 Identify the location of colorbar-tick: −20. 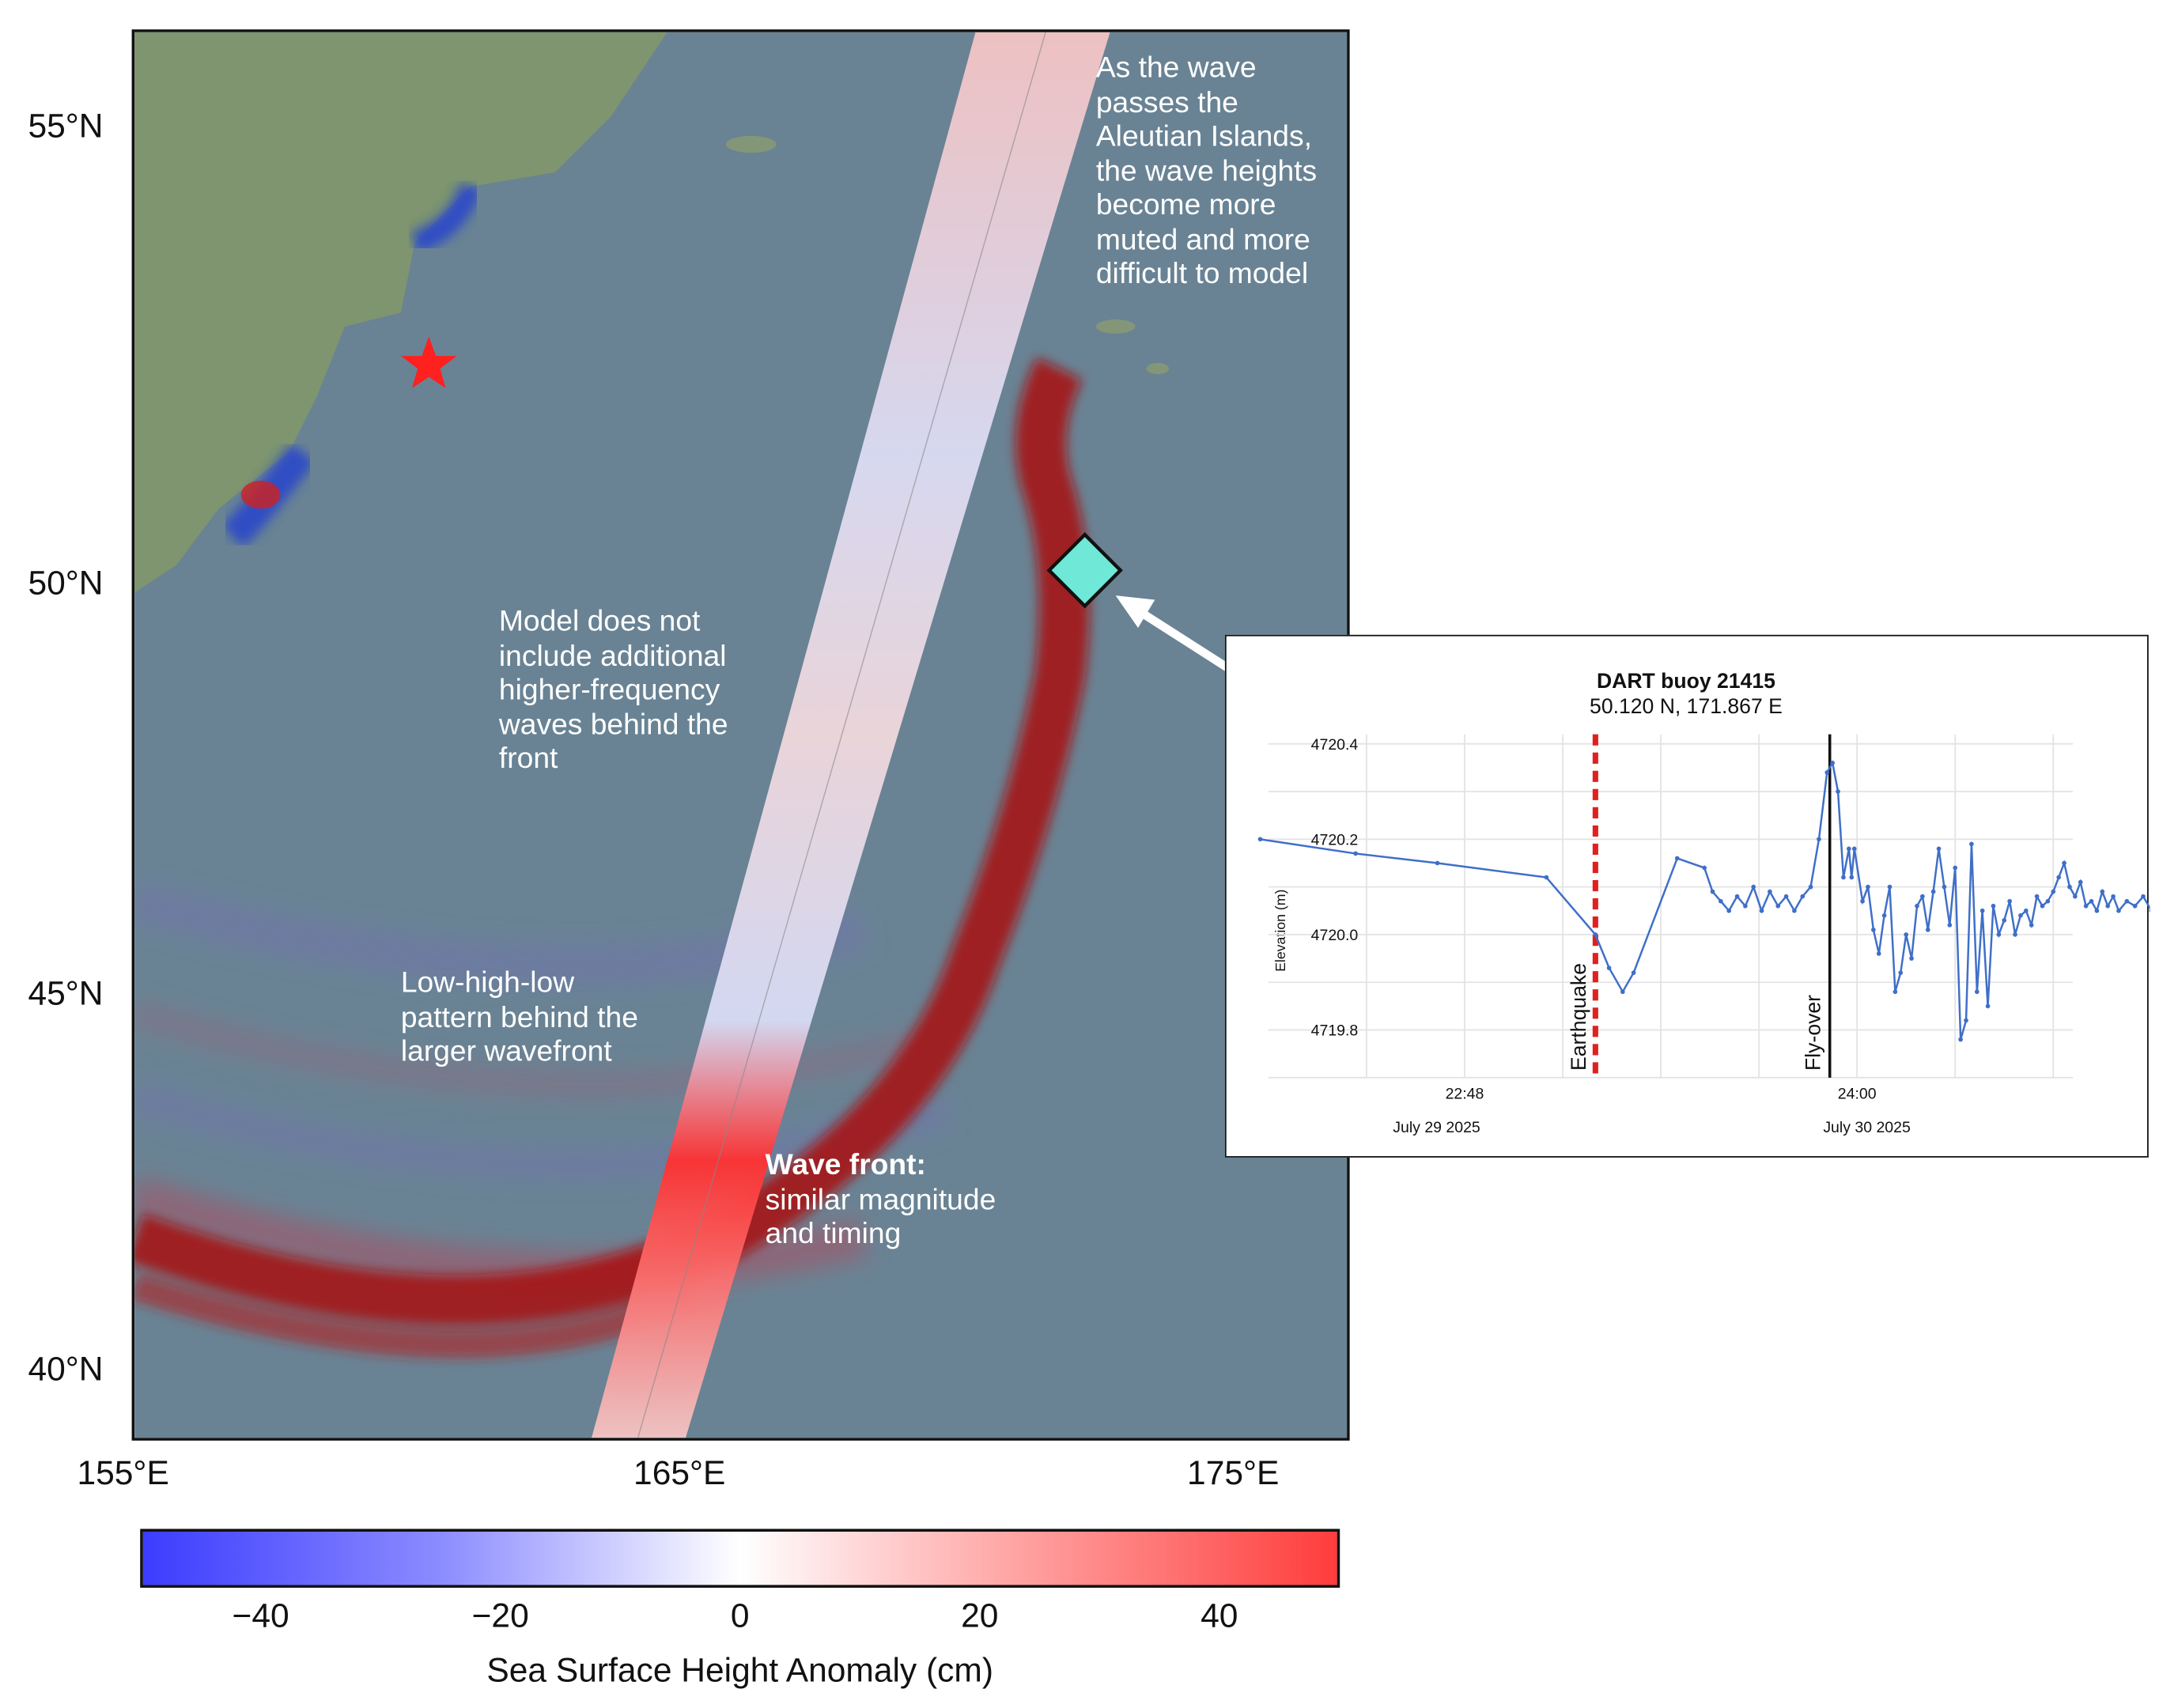
(500, 1617).